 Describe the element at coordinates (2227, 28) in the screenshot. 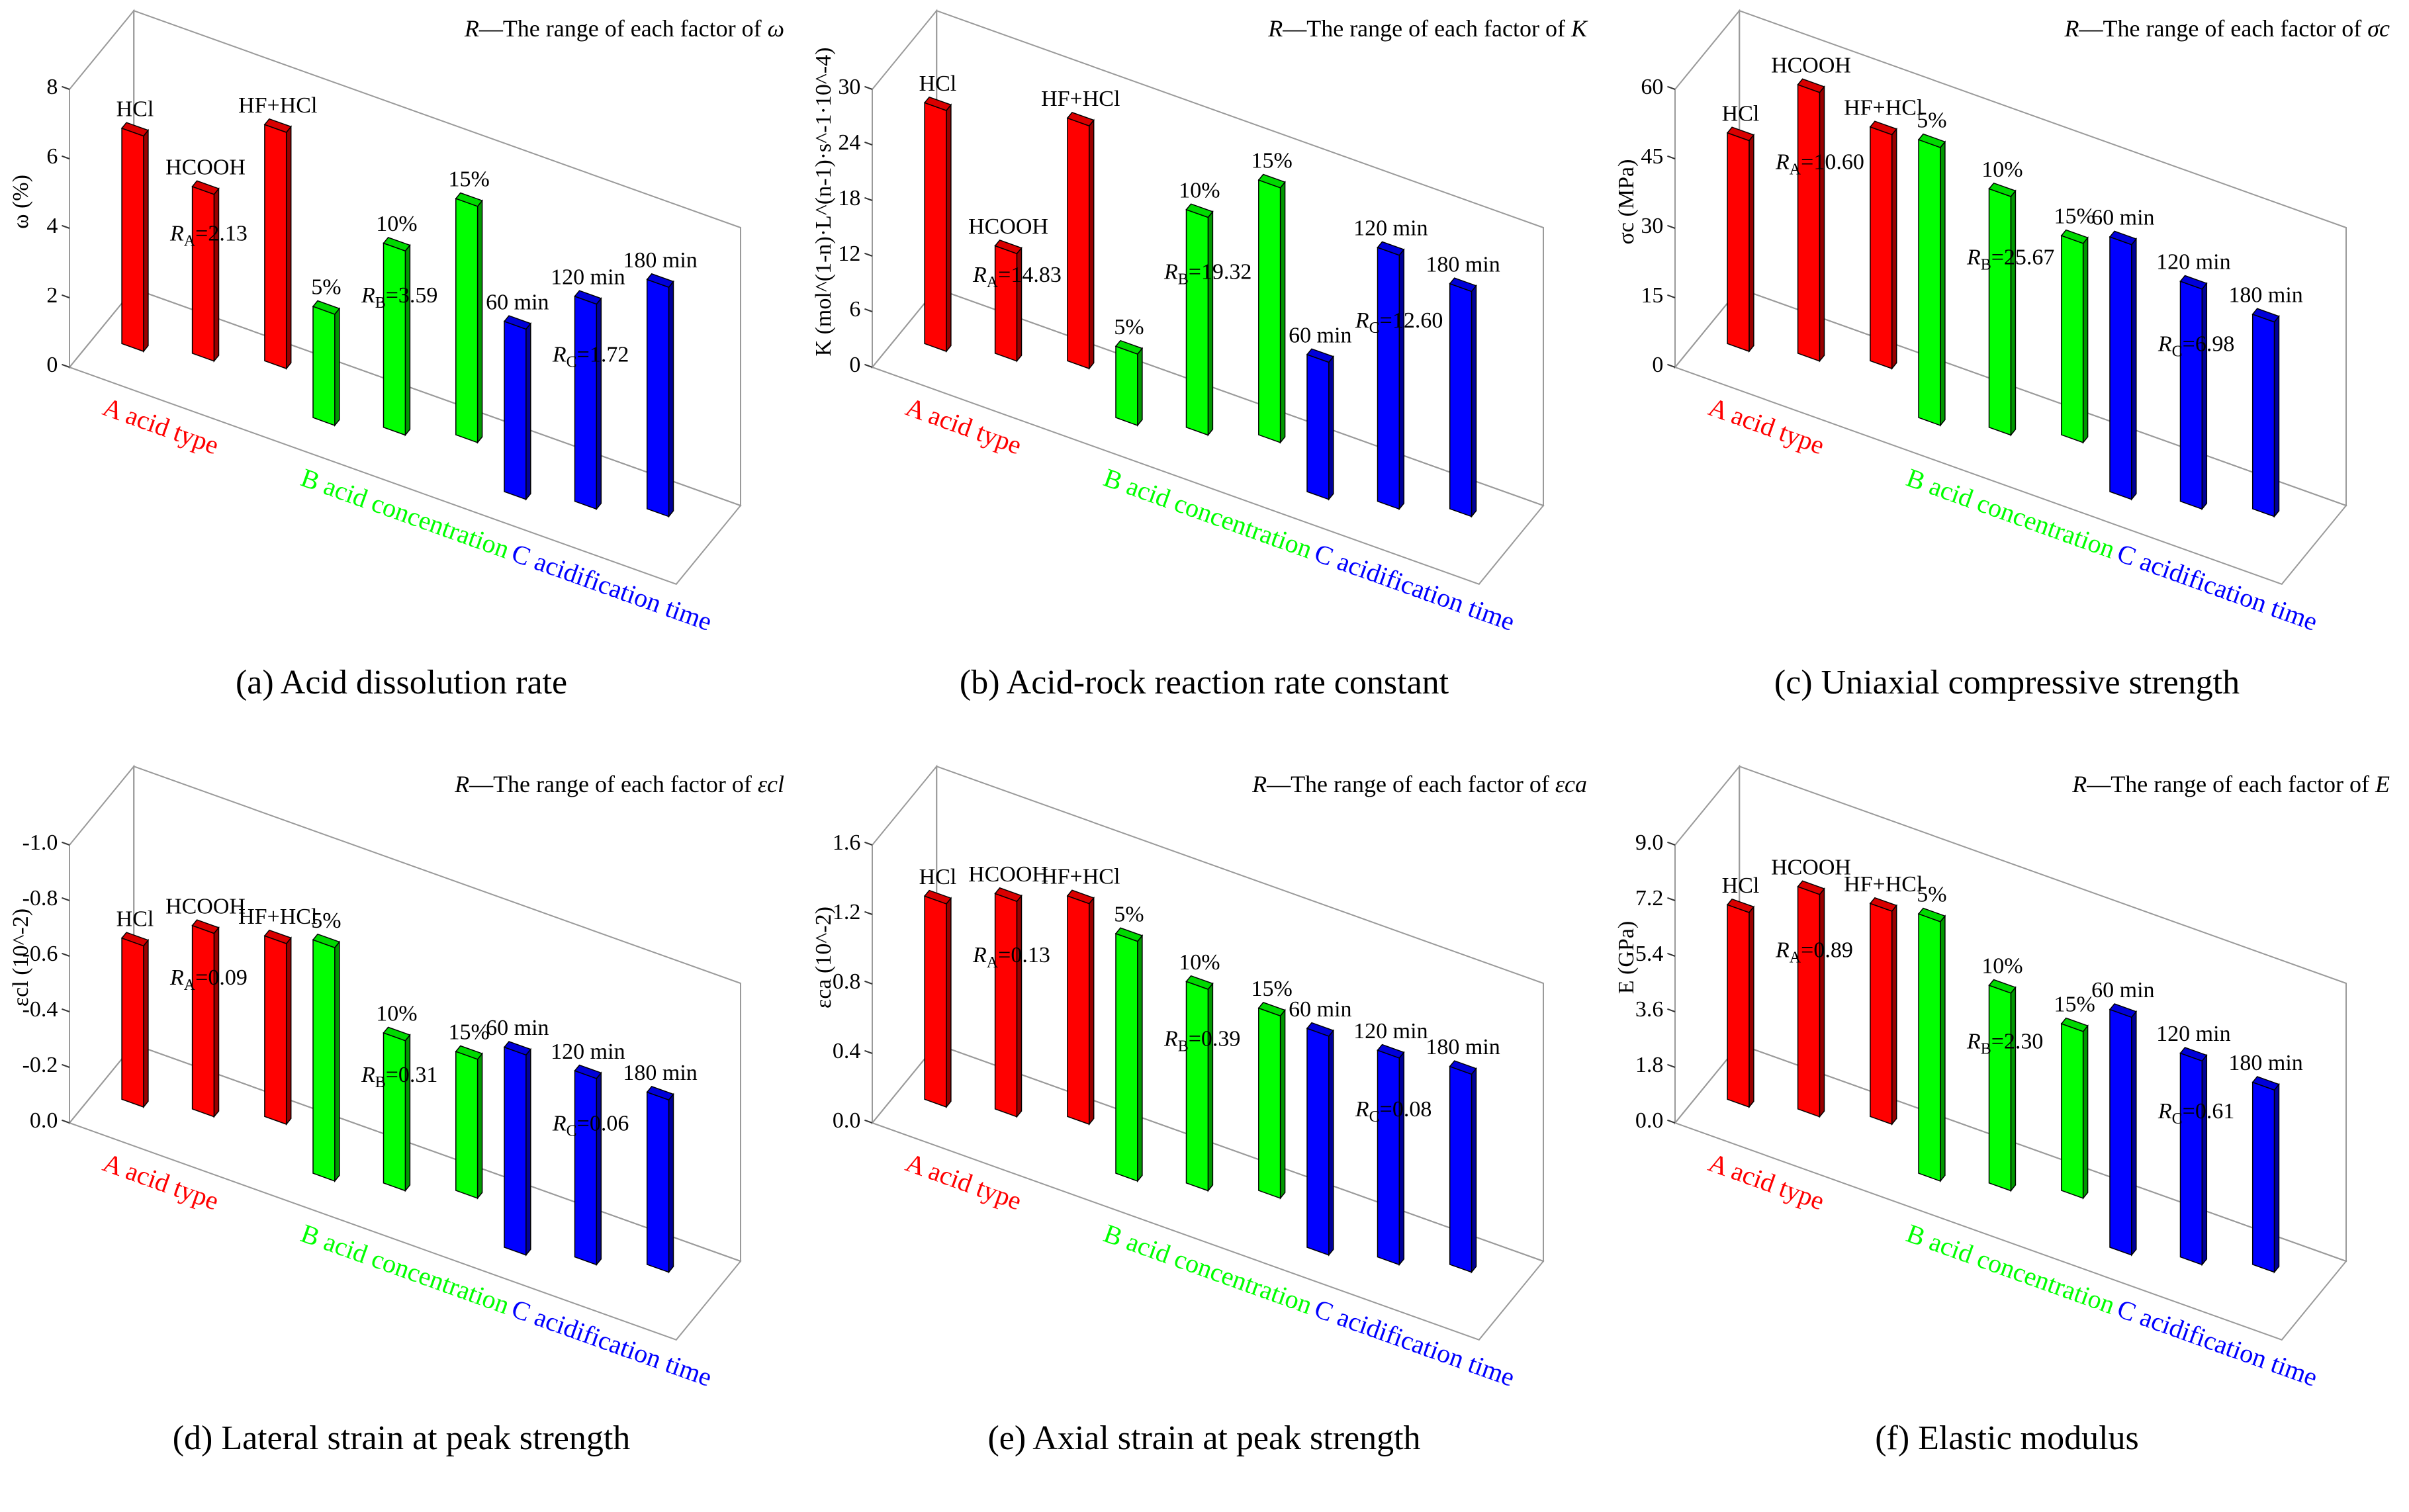

I see `range-note: R—The range of each factor of σc` at that location.